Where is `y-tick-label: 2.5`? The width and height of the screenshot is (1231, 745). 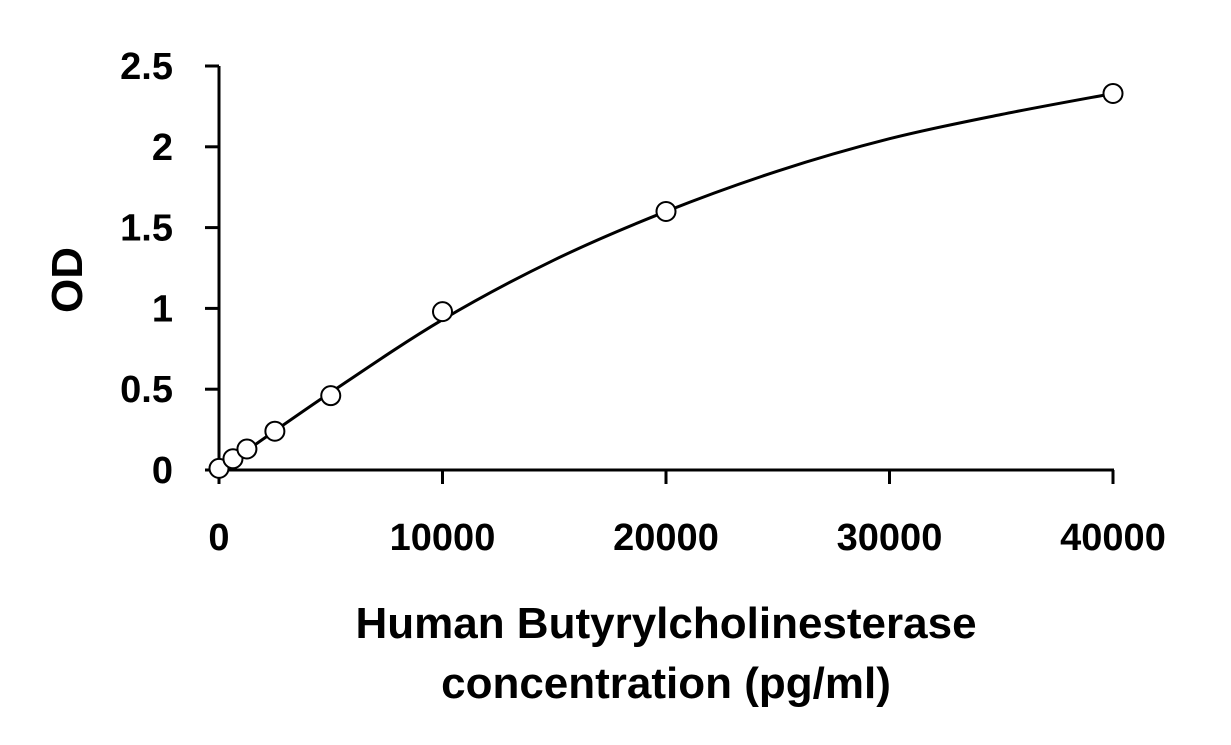
y-tick-label: 2.5 is located at coordinates (146, 67).